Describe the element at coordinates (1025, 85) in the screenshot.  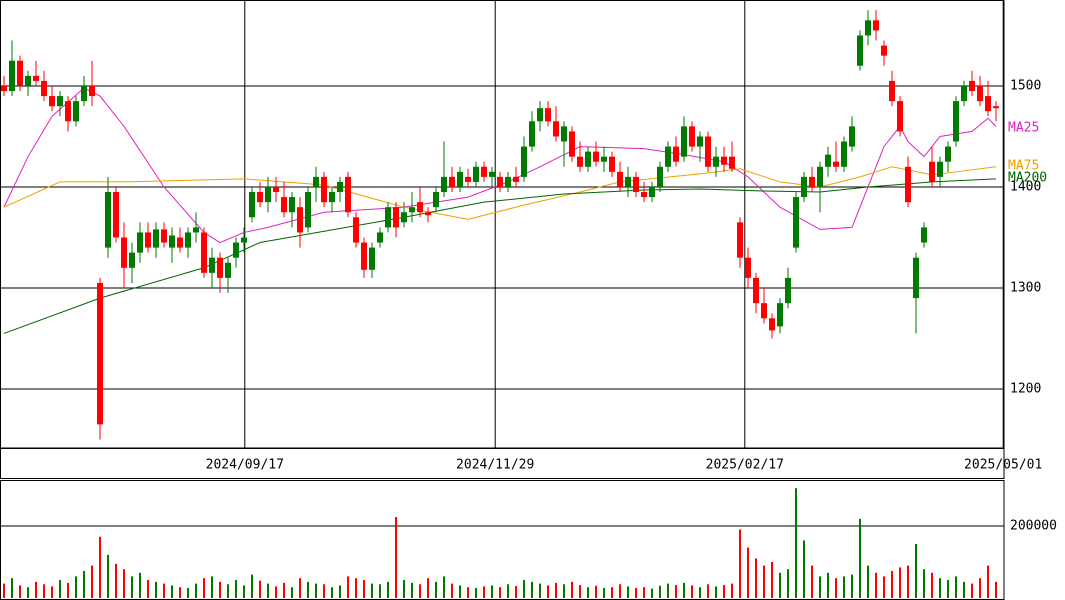
I see `y-tick-label: 1500` at that location.